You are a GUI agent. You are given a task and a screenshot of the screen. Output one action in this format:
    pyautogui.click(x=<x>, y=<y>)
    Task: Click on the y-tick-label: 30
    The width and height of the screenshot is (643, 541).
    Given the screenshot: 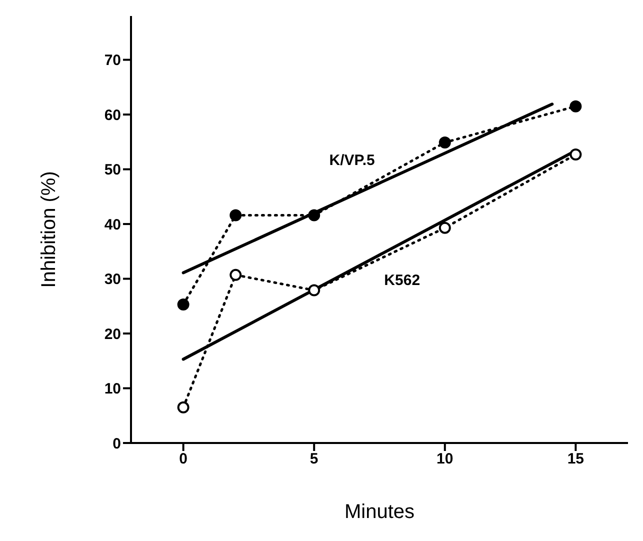 What is the action you would take?
    pyautogui.click(x=112, y=279)
    